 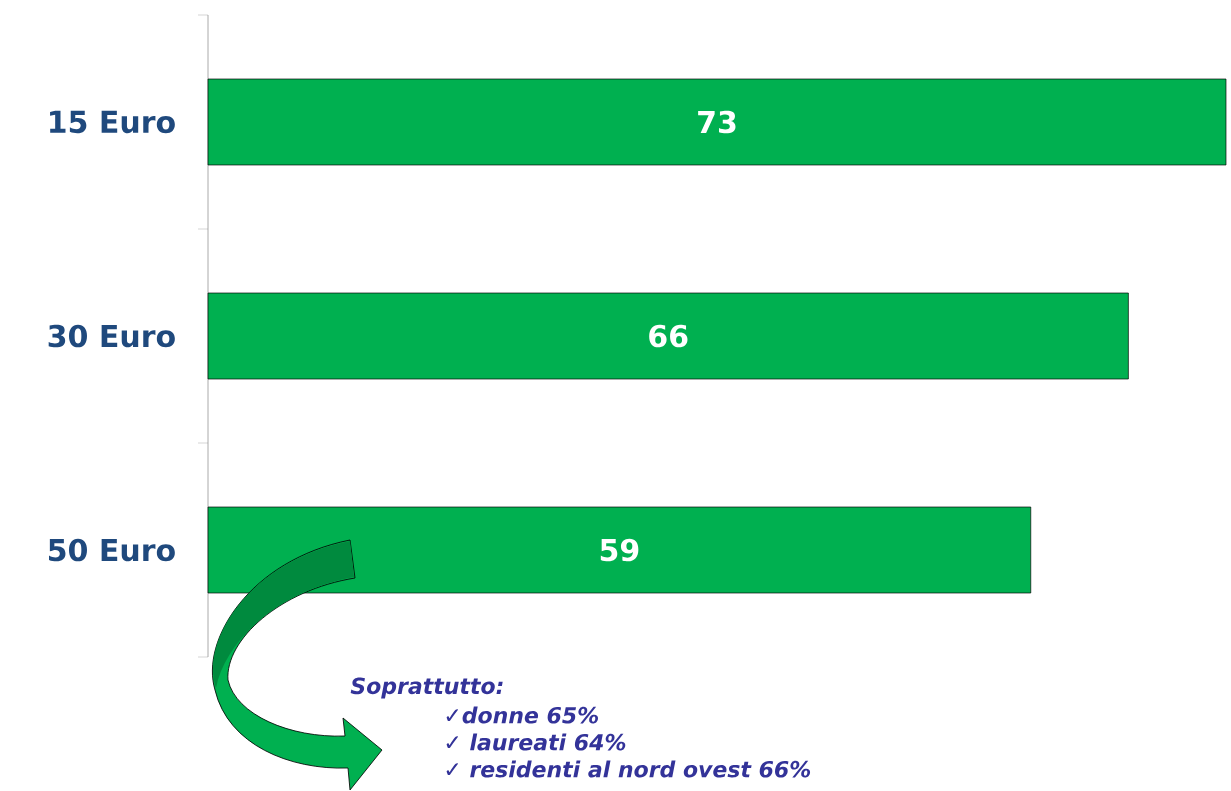 What do you see at coordinates (522, 715) in the screenshot?
I see `text: ✓donne 65%` at bounding box center [522, 715].